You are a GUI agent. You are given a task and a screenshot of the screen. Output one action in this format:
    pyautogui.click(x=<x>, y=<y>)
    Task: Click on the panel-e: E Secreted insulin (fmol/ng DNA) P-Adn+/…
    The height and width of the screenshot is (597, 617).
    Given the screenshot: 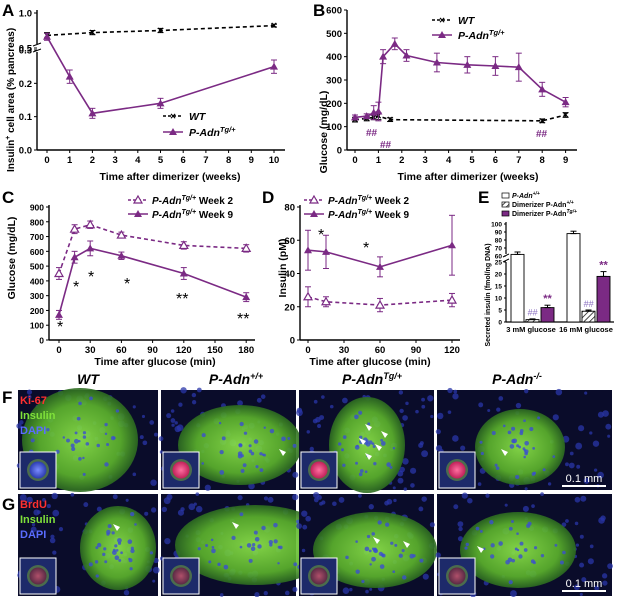 What is the action you would take?
    pyautogui.click(x=546, y=267)
    